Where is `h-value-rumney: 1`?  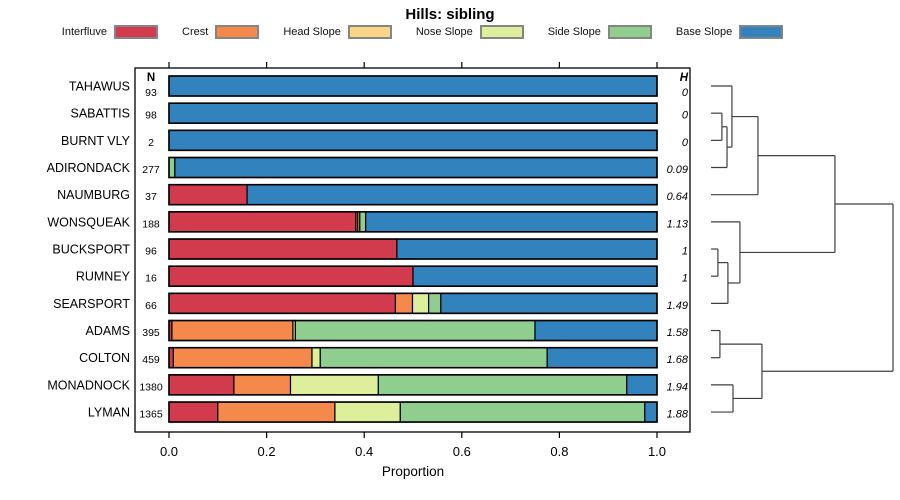 h-value-rumney: 1 is located at coordinates (685, 279).